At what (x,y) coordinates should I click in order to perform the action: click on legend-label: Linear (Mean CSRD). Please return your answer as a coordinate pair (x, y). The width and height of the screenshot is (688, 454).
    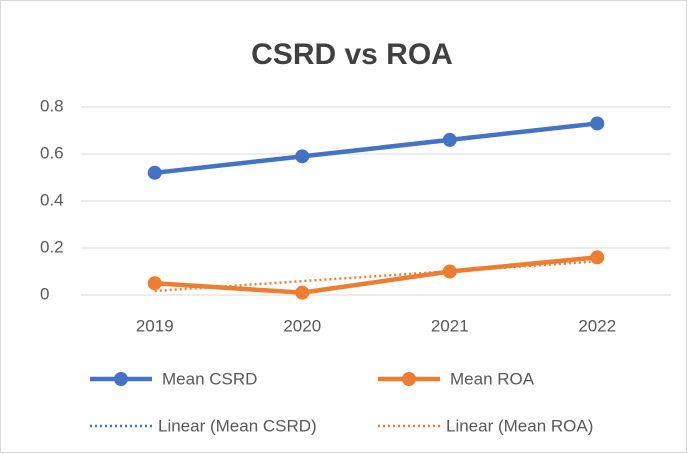
    Looking at the image, I should click on (237, 425).